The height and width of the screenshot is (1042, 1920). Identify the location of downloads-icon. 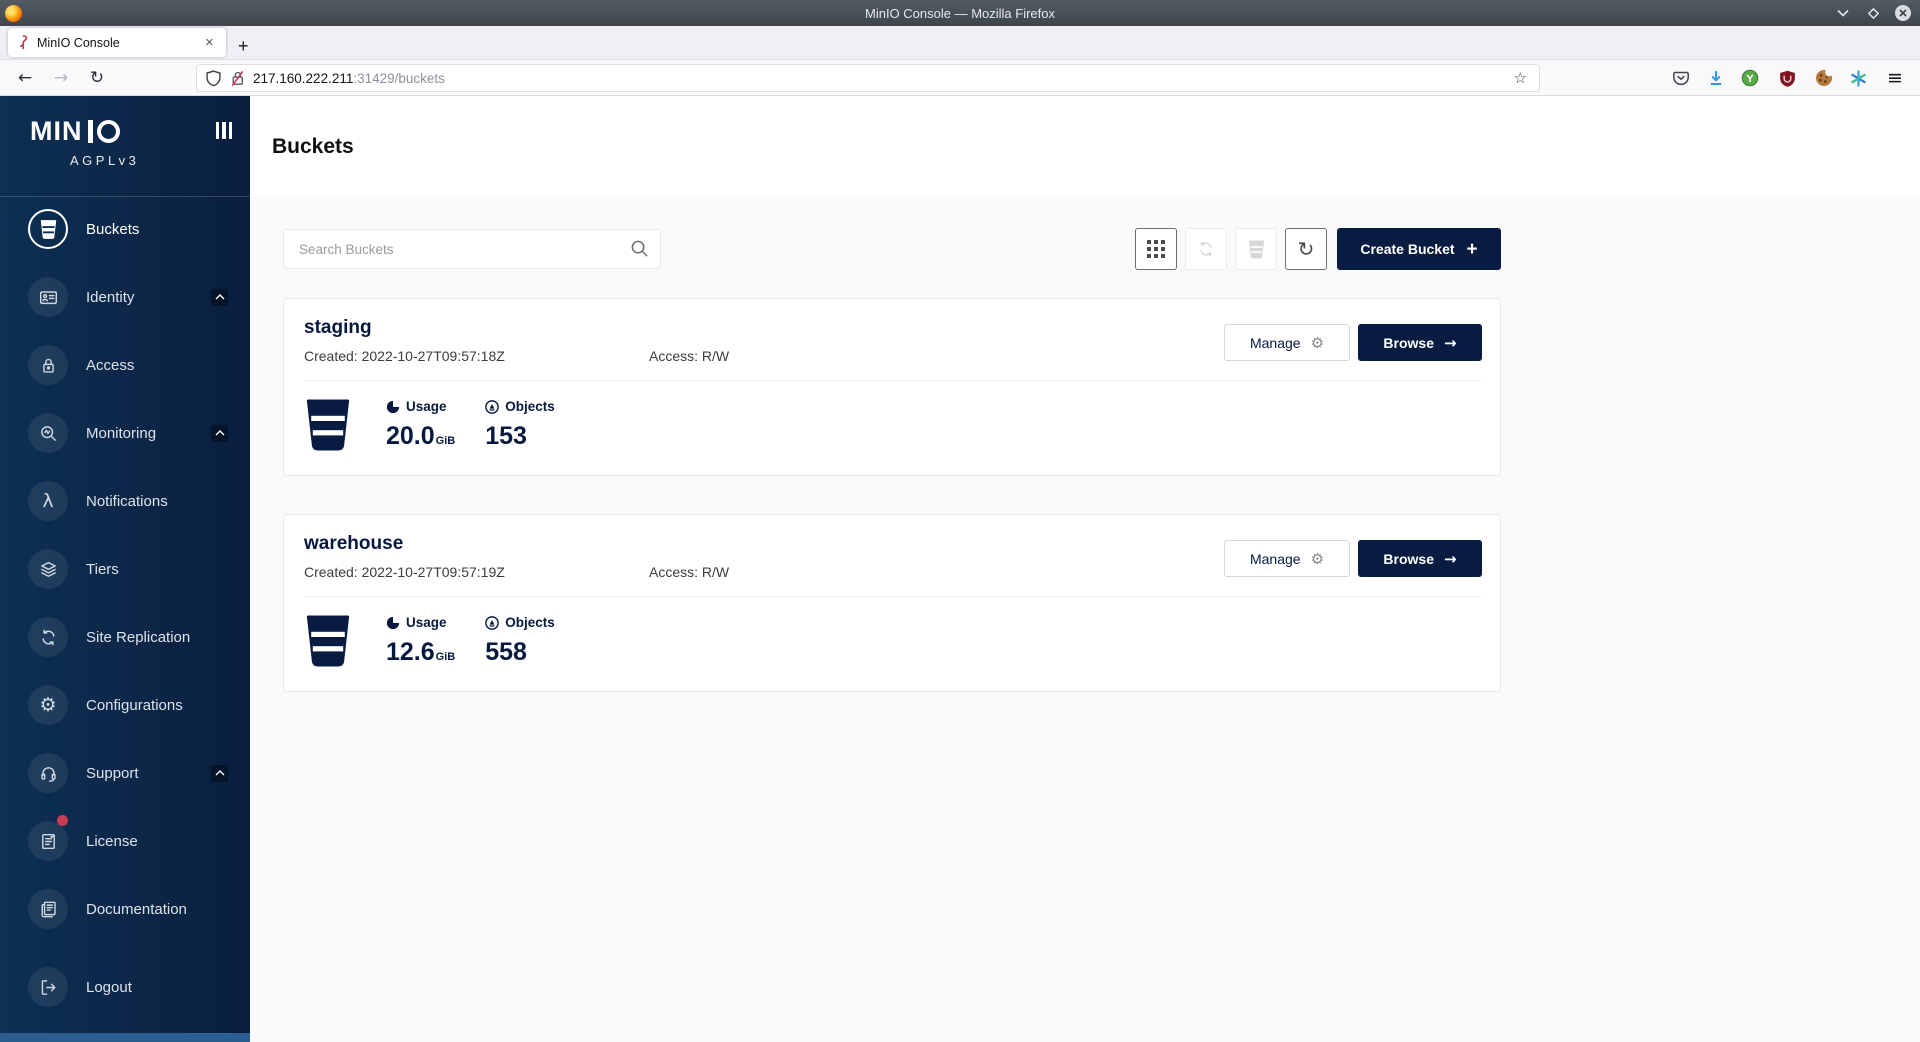
(1716, 78).